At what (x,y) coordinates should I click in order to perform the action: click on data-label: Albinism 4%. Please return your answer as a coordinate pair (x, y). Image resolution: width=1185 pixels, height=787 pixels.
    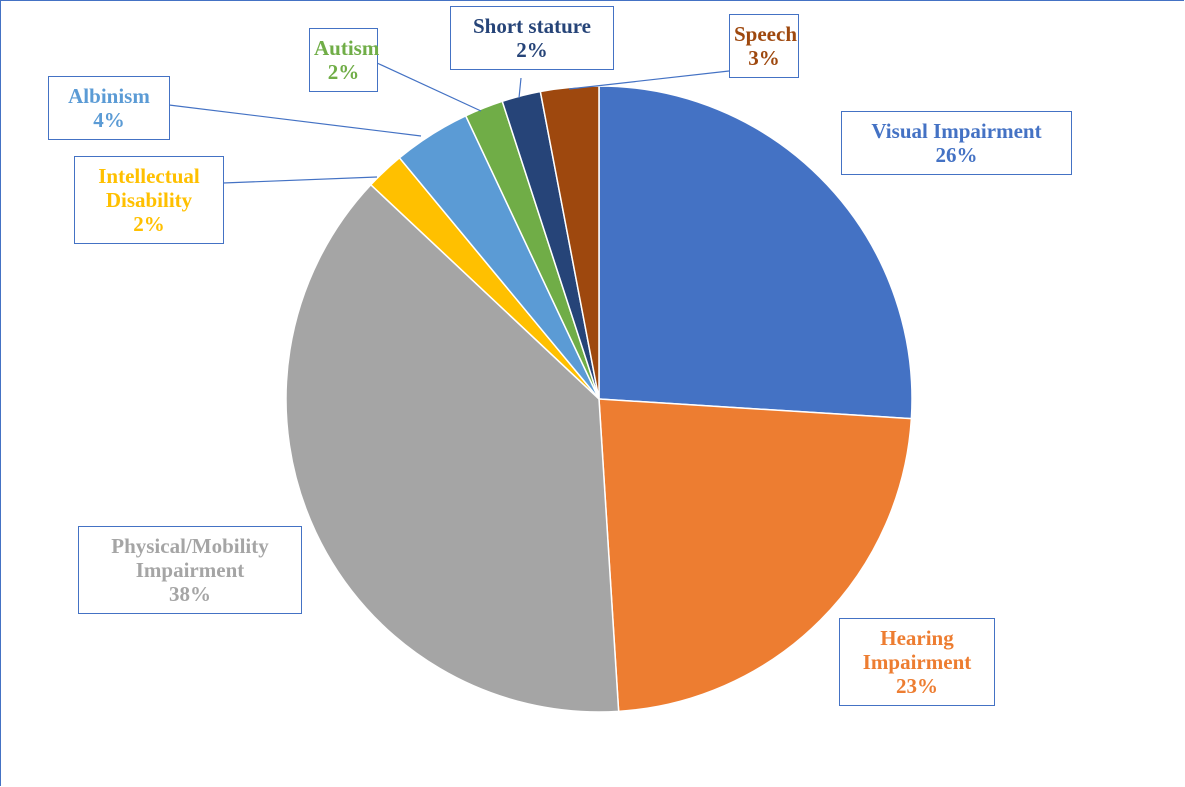
    Looking at the image, I should click on (109, 108).